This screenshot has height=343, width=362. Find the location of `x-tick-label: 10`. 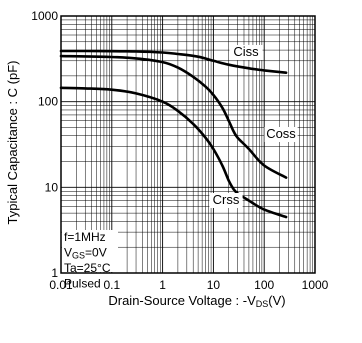

x-tick-label: 10 is located at coordinates (214, 285).